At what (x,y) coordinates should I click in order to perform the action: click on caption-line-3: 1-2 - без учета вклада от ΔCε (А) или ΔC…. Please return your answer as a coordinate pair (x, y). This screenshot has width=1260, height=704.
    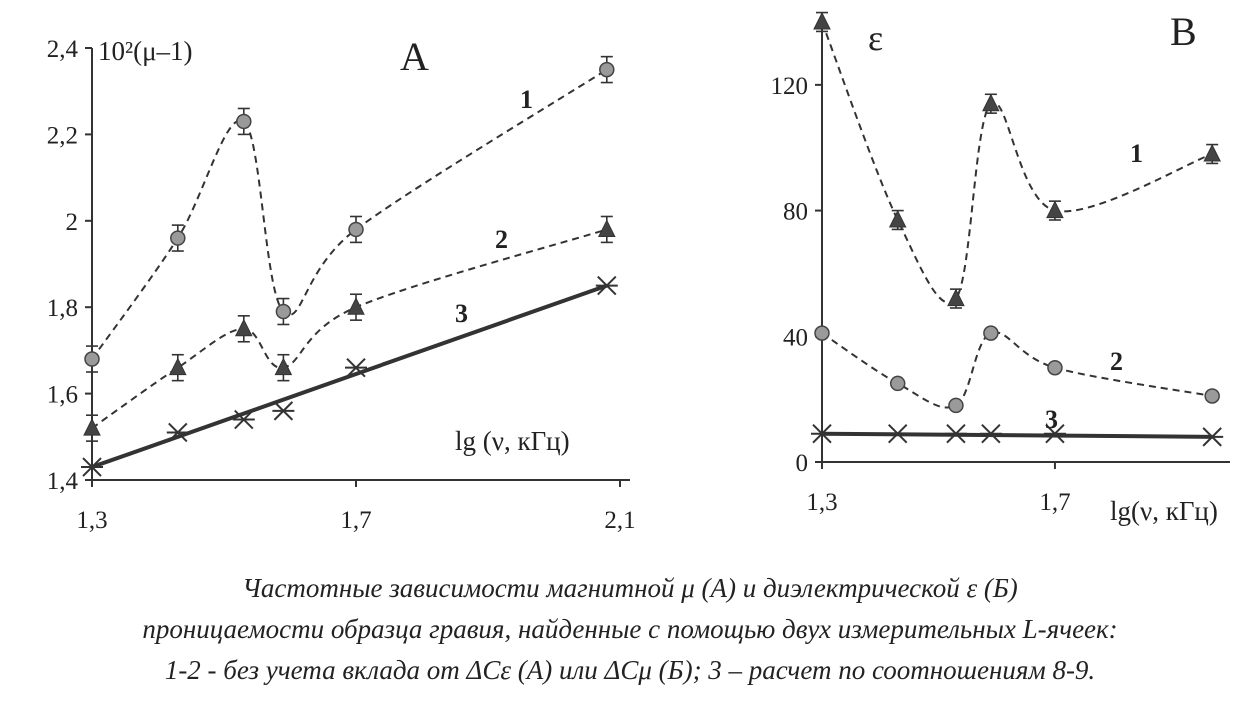
    Looking at the image, I should click on (630, 670).